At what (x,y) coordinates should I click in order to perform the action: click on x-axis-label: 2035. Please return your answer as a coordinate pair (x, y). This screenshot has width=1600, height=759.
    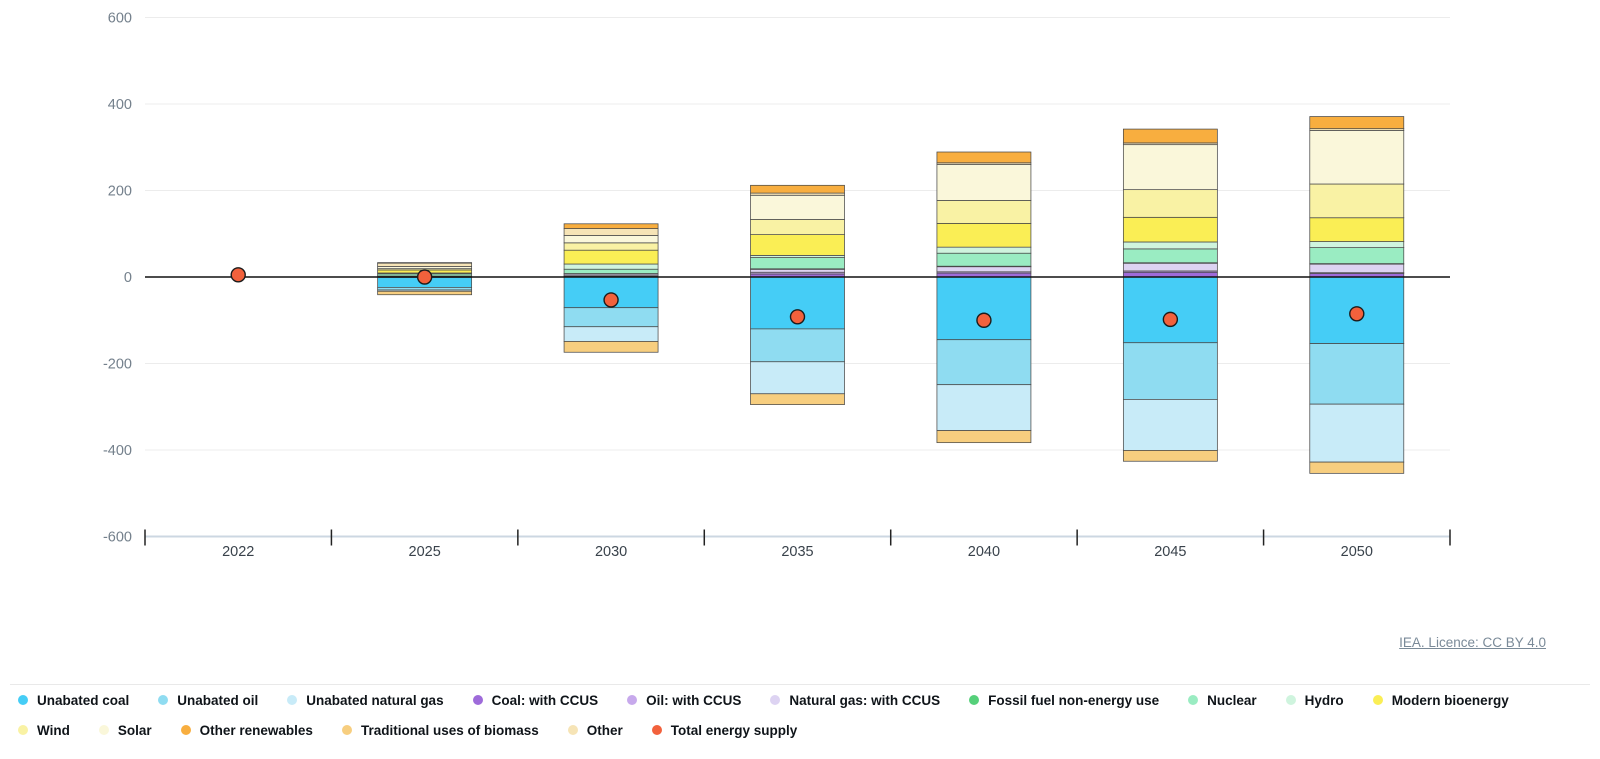
    Looking at the image, I should click on (797, 552).